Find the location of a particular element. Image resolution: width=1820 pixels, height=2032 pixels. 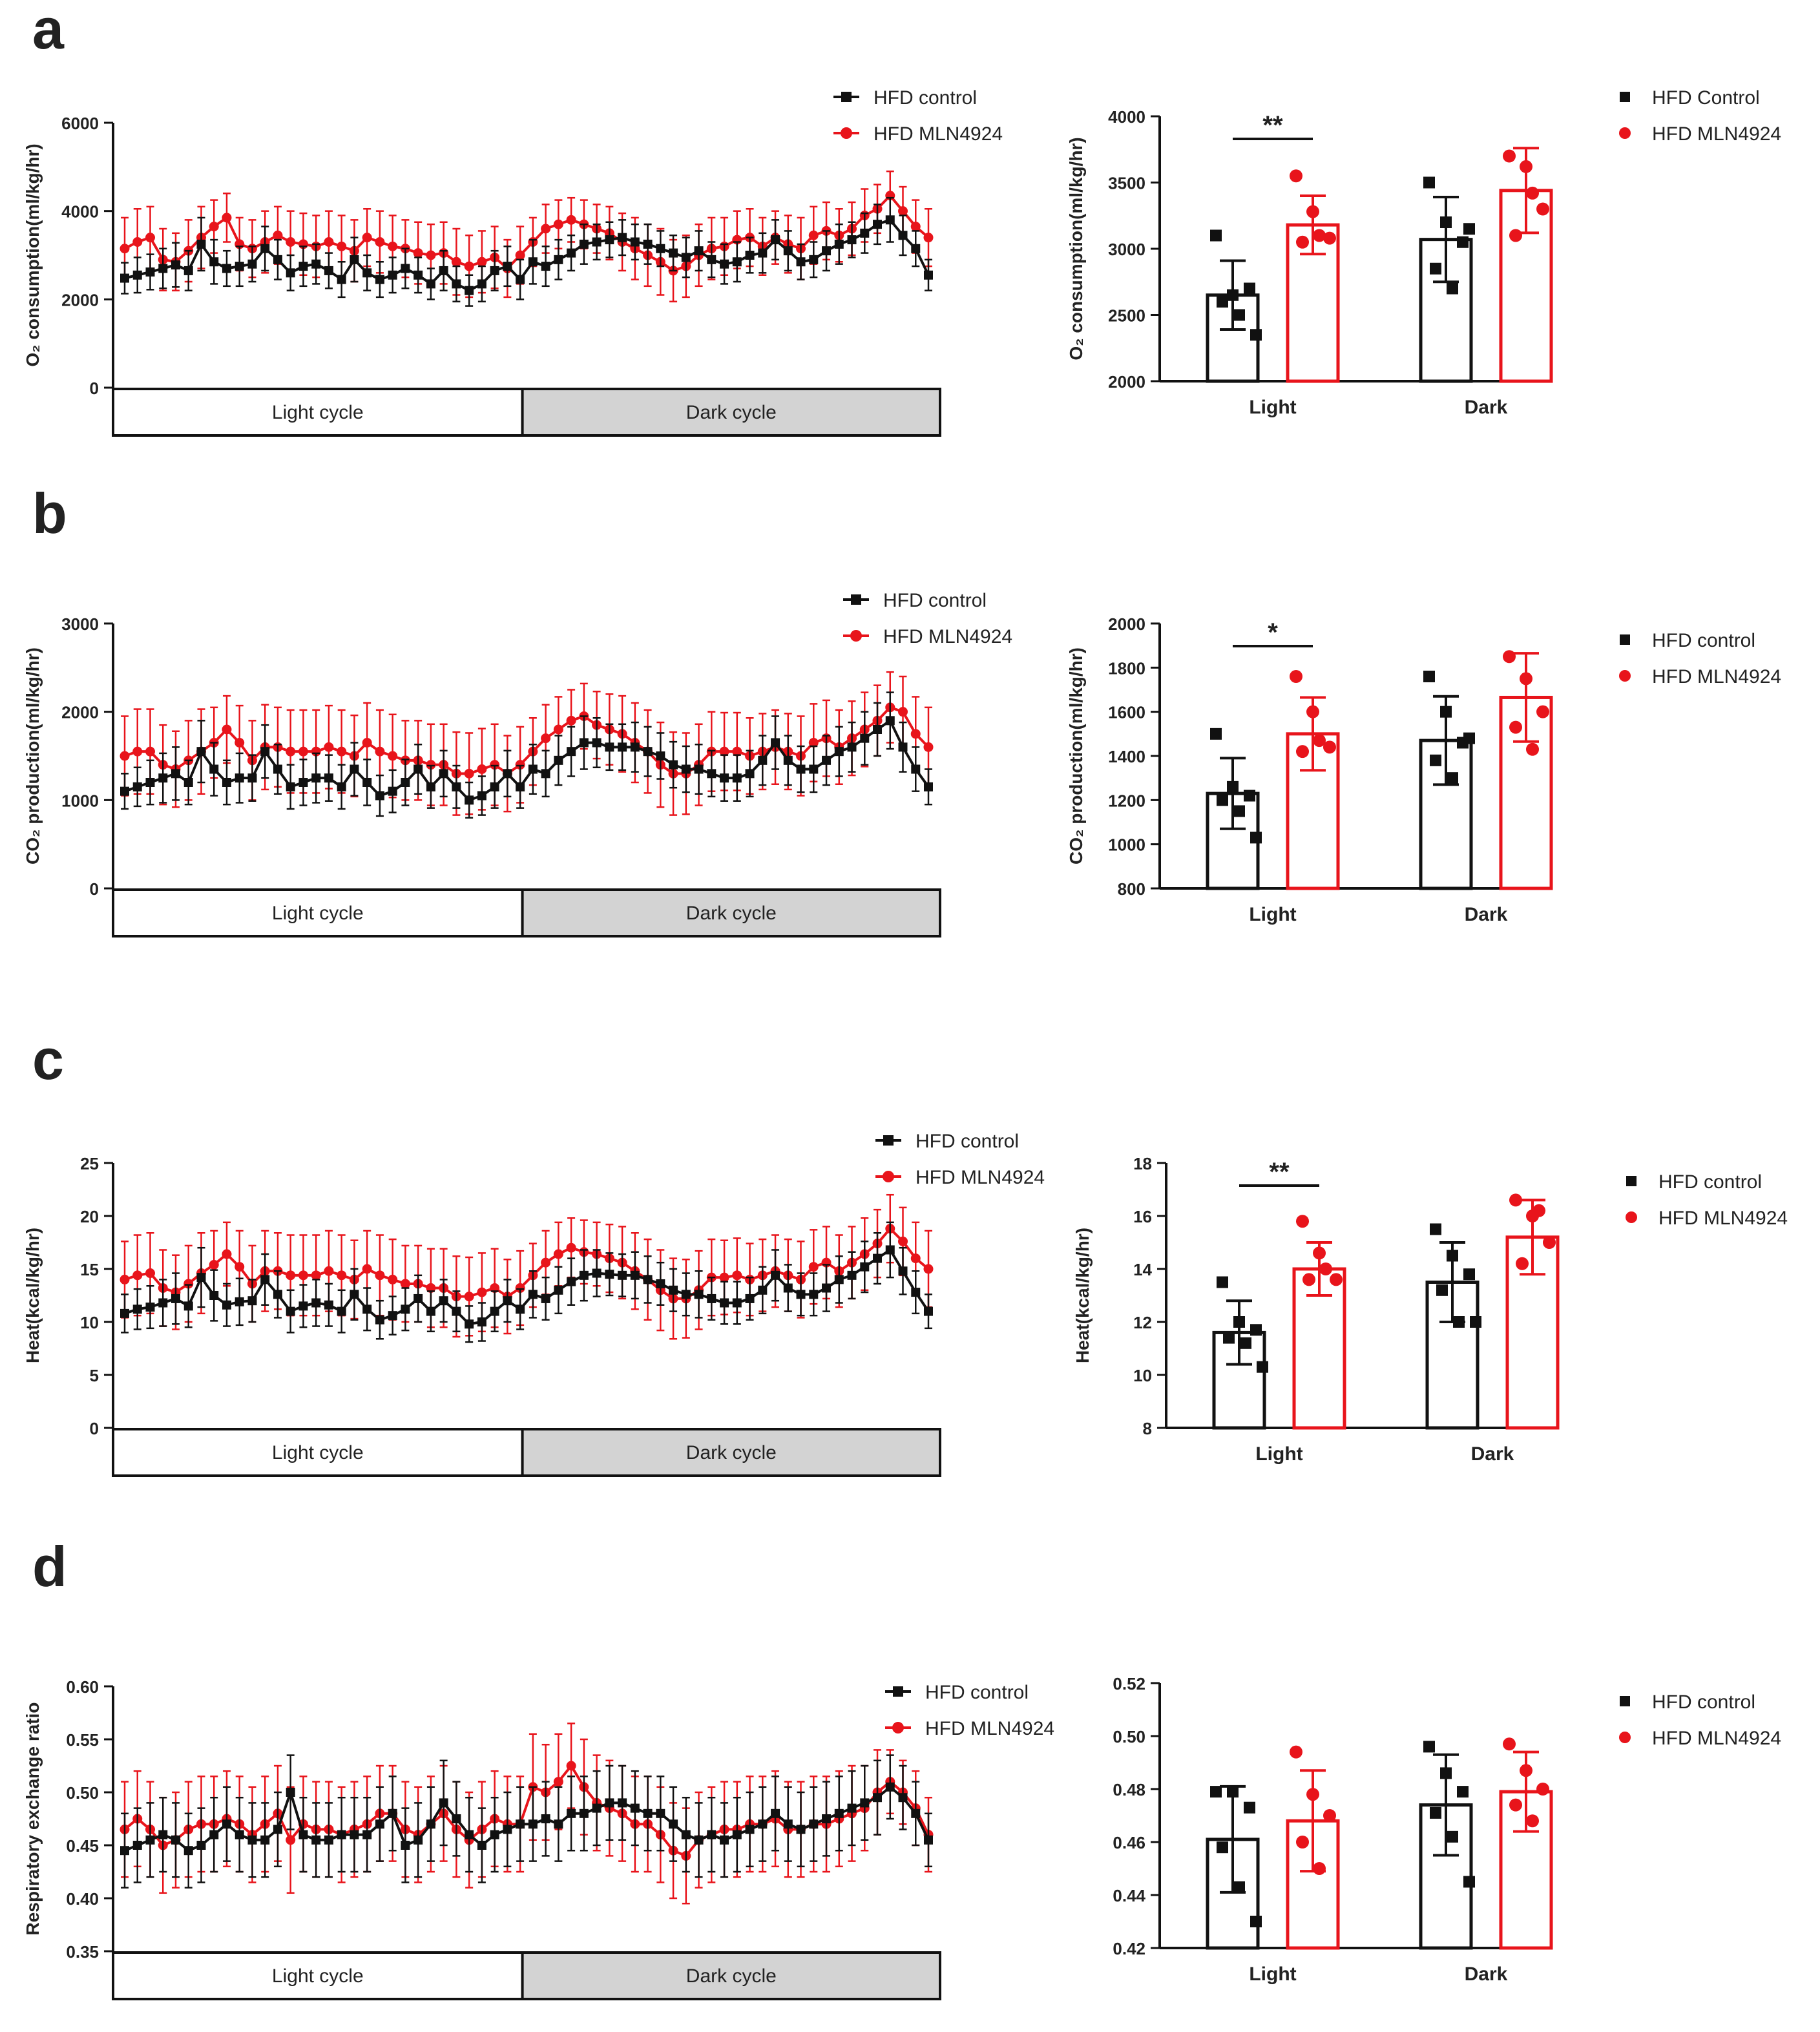

dark-cycle-band-d is located at coordinates (731, 1975).